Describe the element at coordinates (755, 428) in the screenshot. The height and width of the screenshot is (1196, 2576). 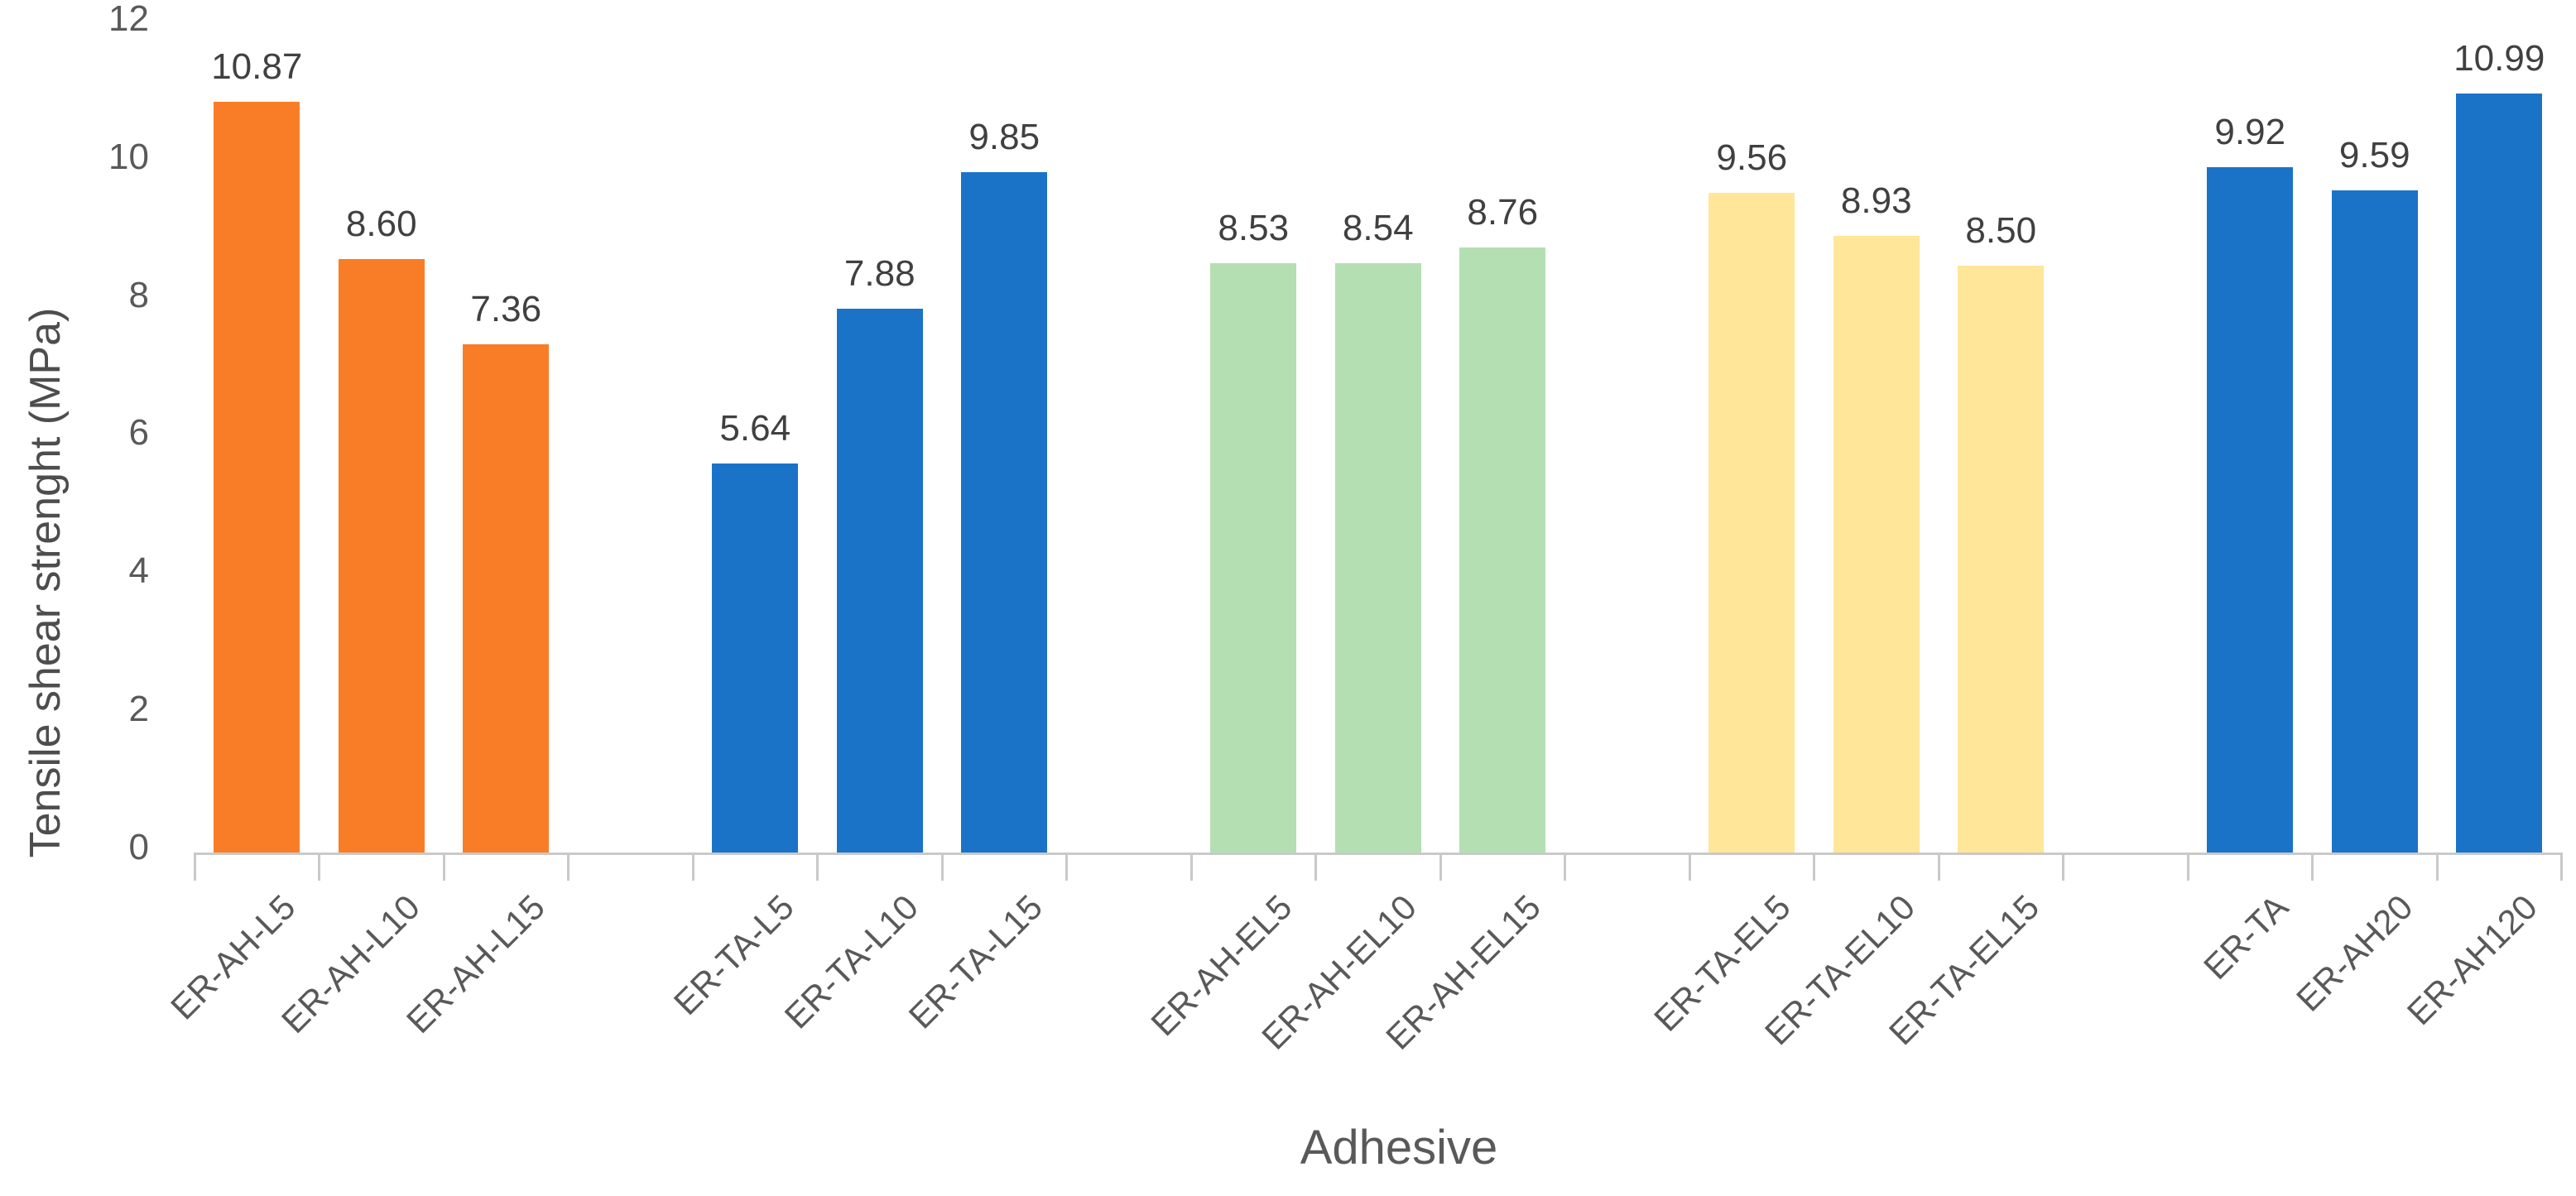
I see `data-label: 5.64` at that location.